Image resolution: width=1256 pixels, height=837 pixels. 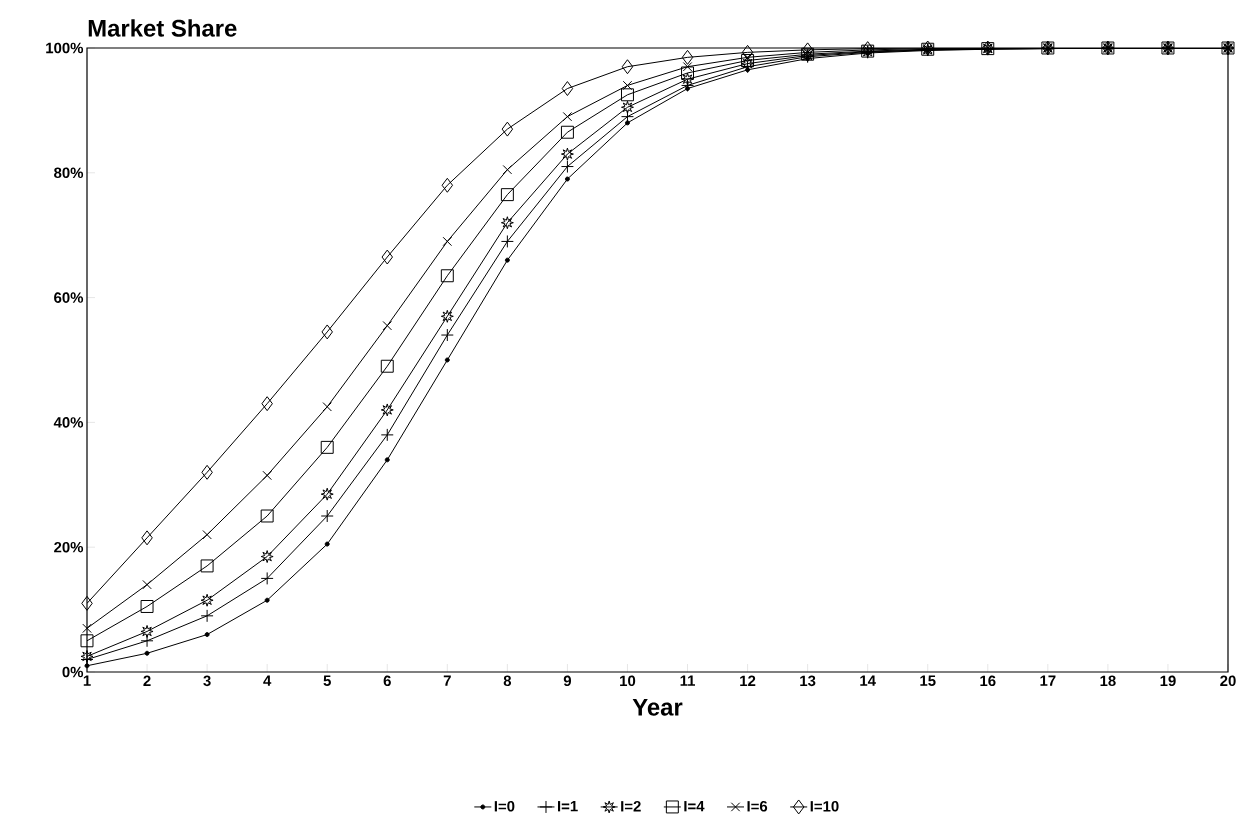 I want to click on x-tick-label: 19, so click(x=1168, y=681).